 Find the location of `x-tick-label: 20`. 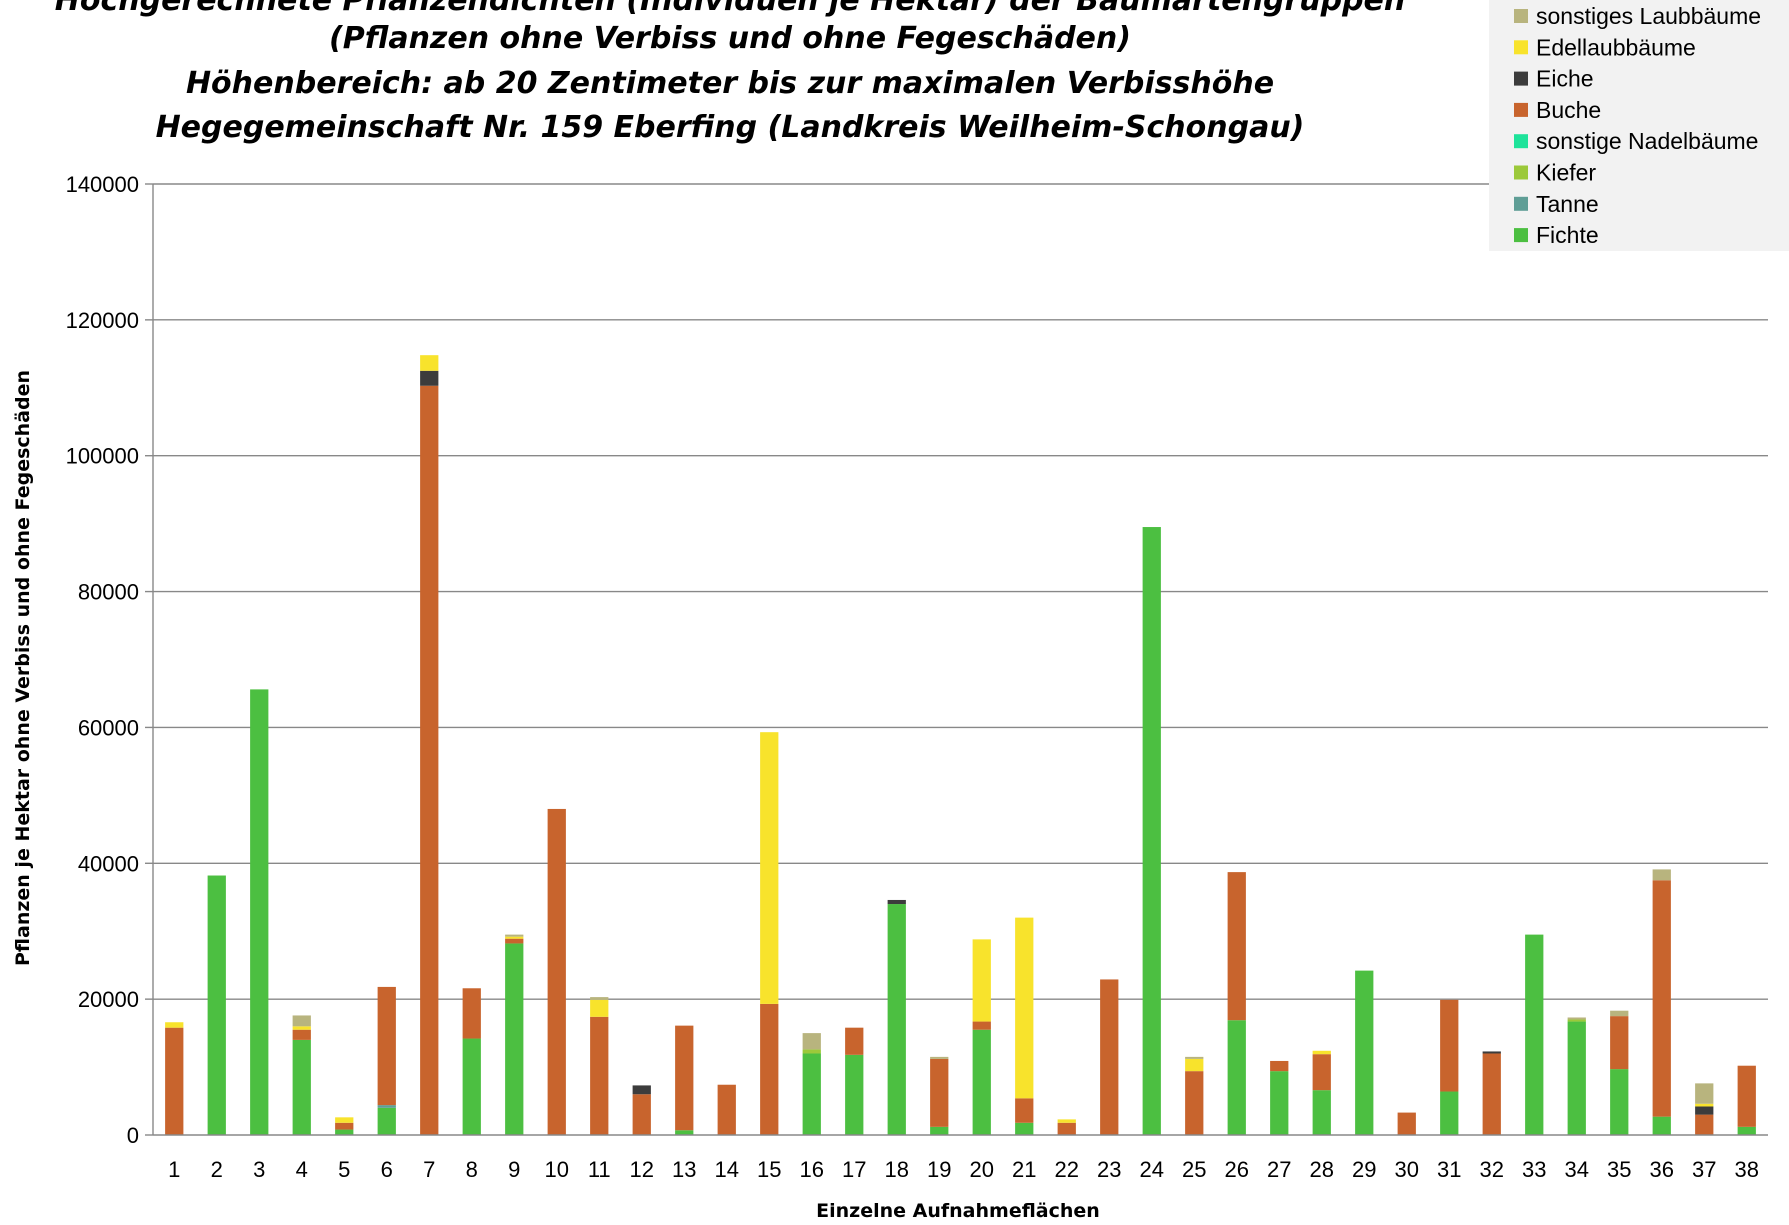

x-tick-label: 20 is located at coordinates (982, 1169).